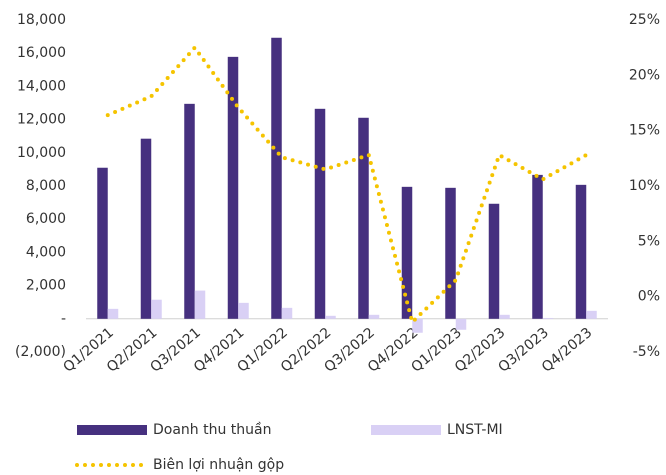  What do you see at coordinates (63, 319) in the screenshot?
I see `y-tick-label: -` at bounding box center [63, 319].